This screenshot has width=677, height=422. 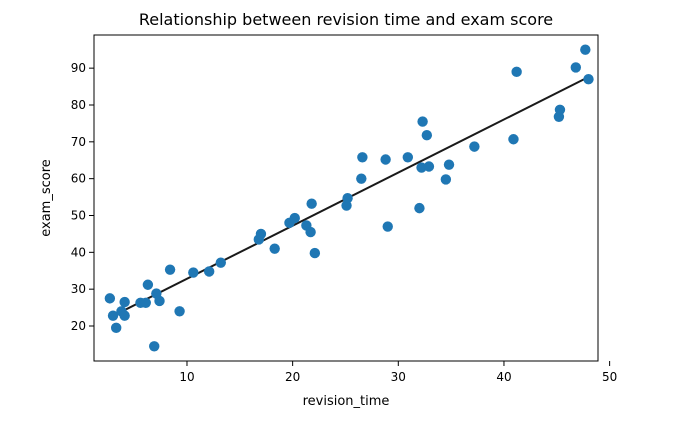 I want to click on x-tick-label: 30, so click(x=398, y=377).